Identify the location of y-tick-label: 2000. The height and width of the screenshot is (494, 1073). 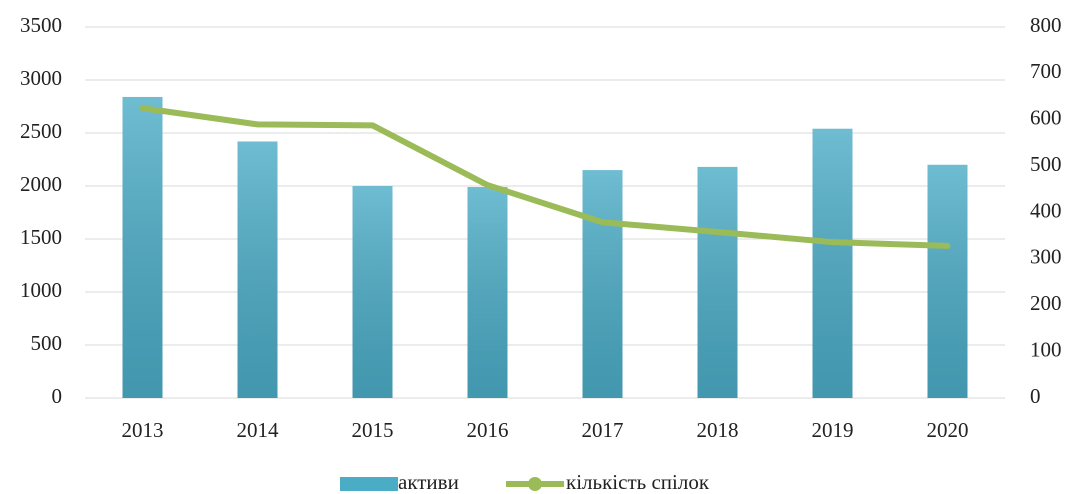
(41, 184).